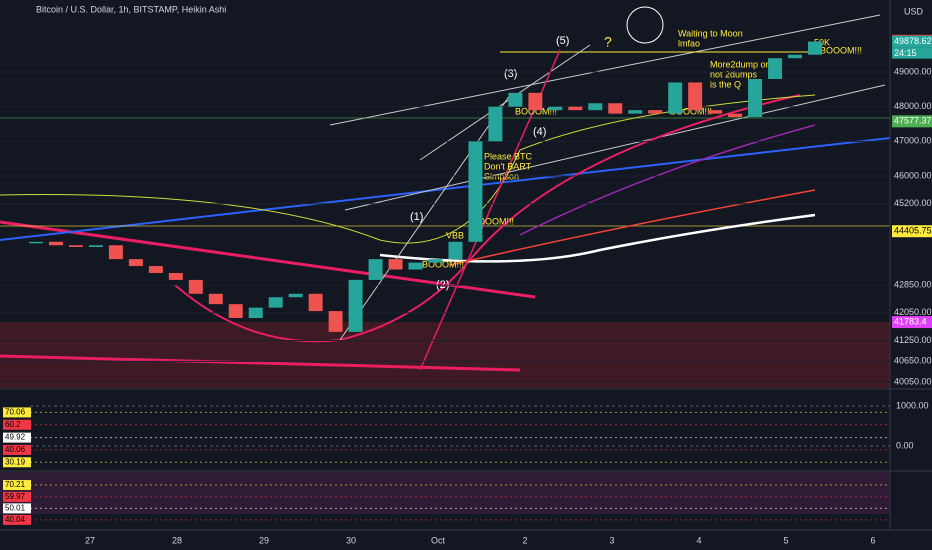 This screenshot has height=550, width=932. I want to click on moon-doodle, so click(645, 25).